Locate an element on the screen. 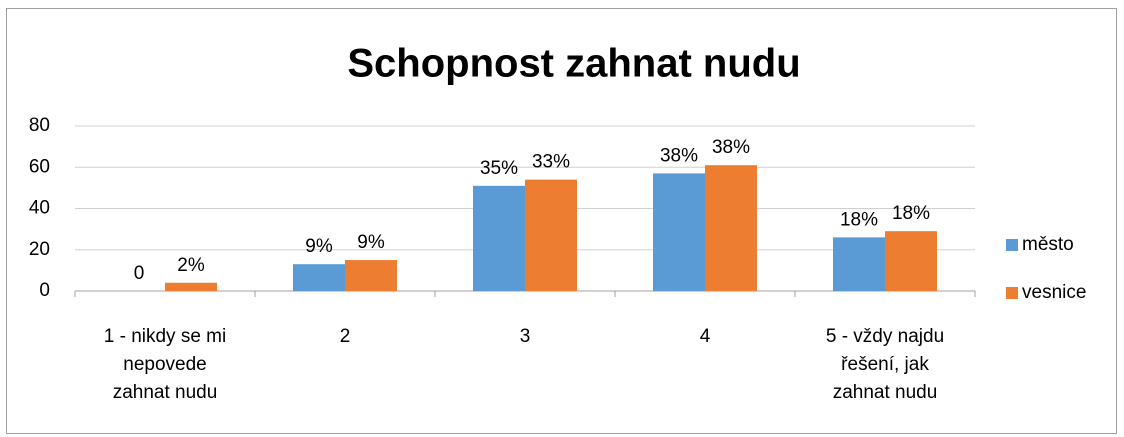 Image resolution: width=1124 pixels, height=437 pixels. y-tick-label: 0 is located at coordinates (44, 290).